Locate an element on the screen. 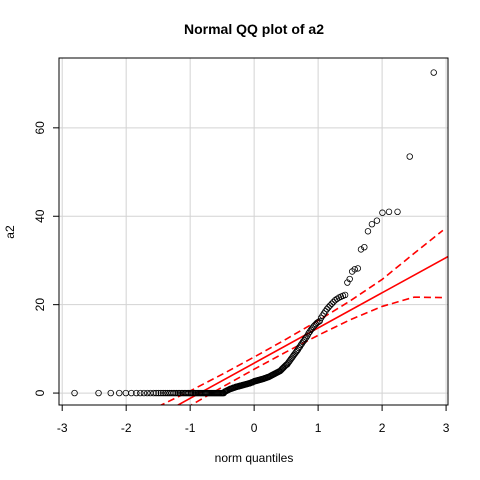 This screenshot has width=480, height=480. x-tick-label: -3 is located at coordinates (62, 428).